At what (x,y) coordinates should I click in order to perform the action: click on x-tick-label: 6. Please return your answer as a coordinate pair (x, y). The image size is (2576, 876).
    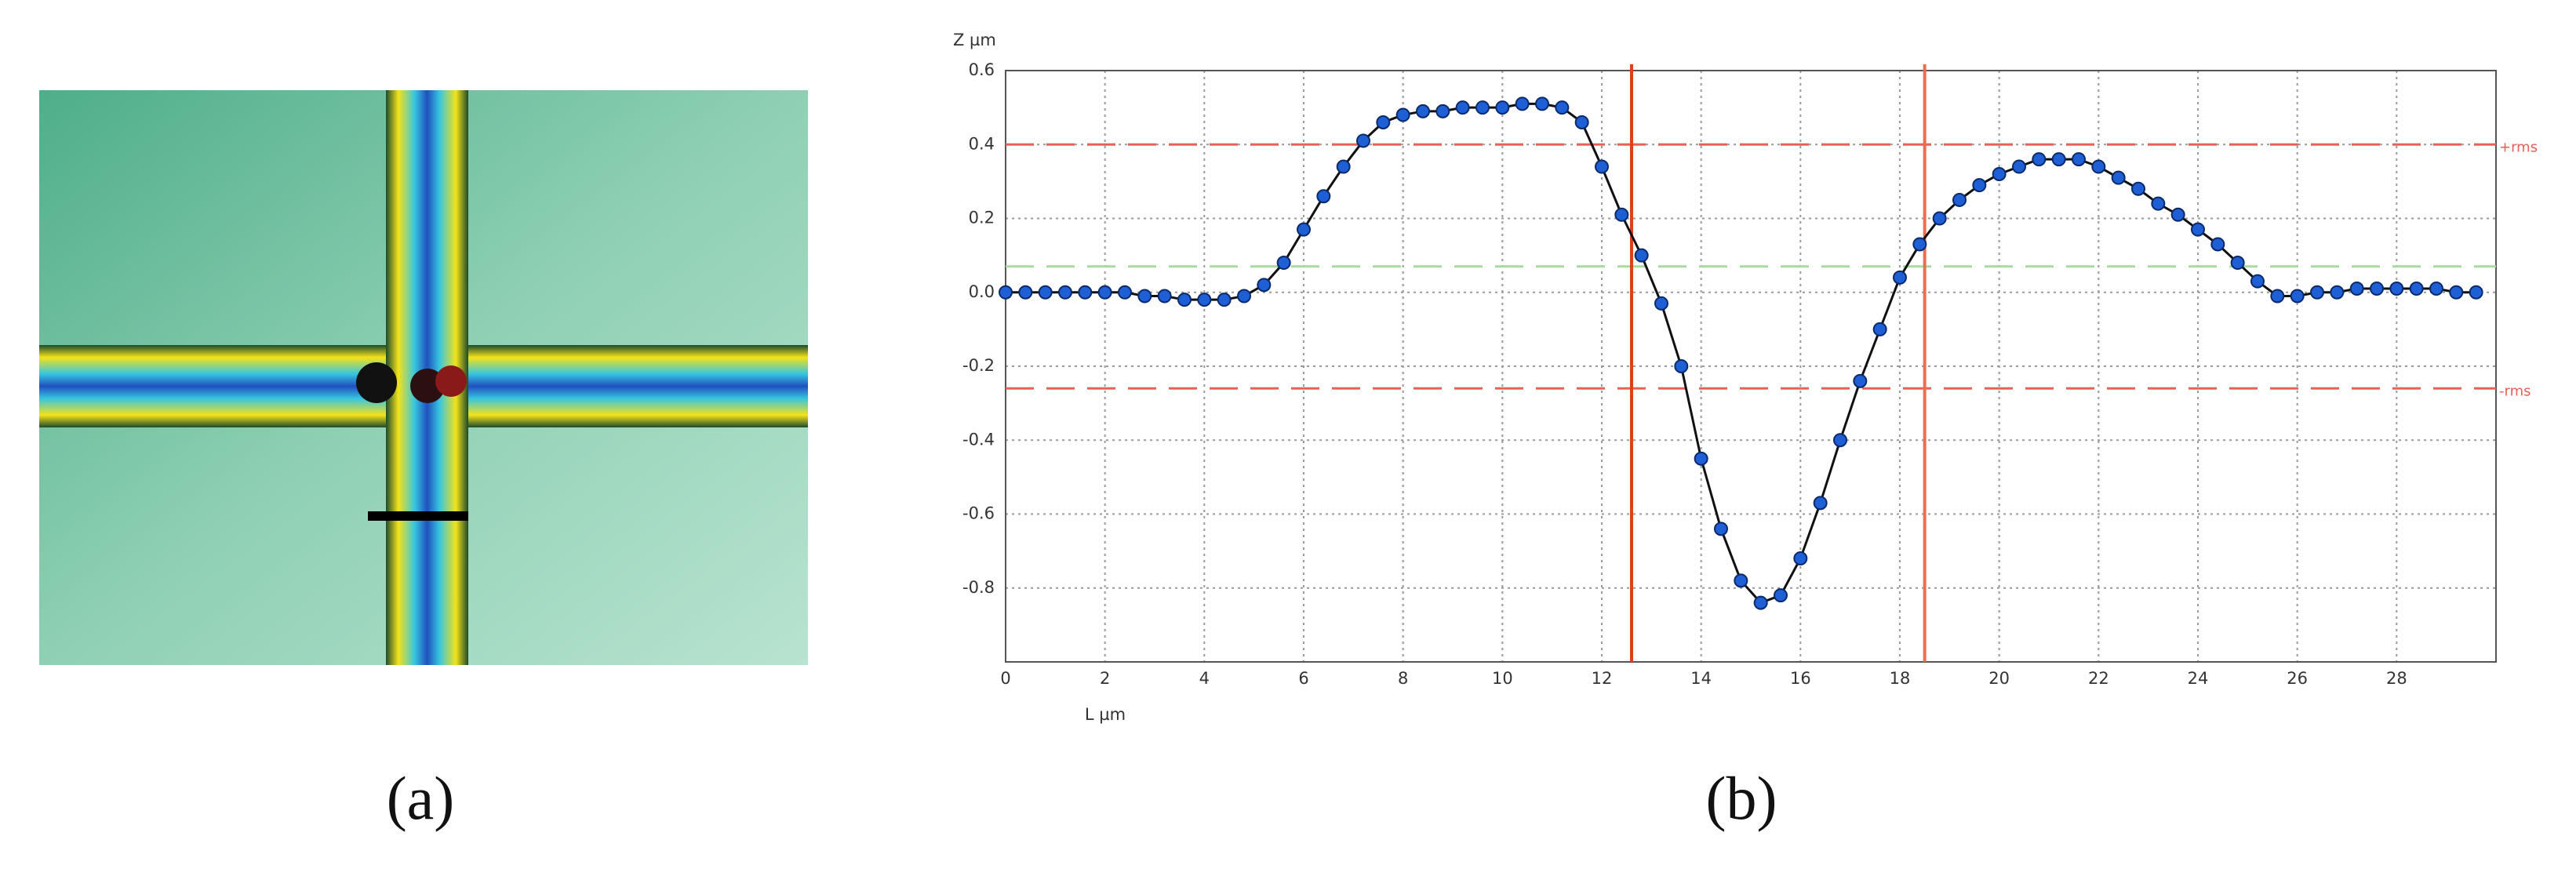
    Looking at the image, I should click on (1303, 678).